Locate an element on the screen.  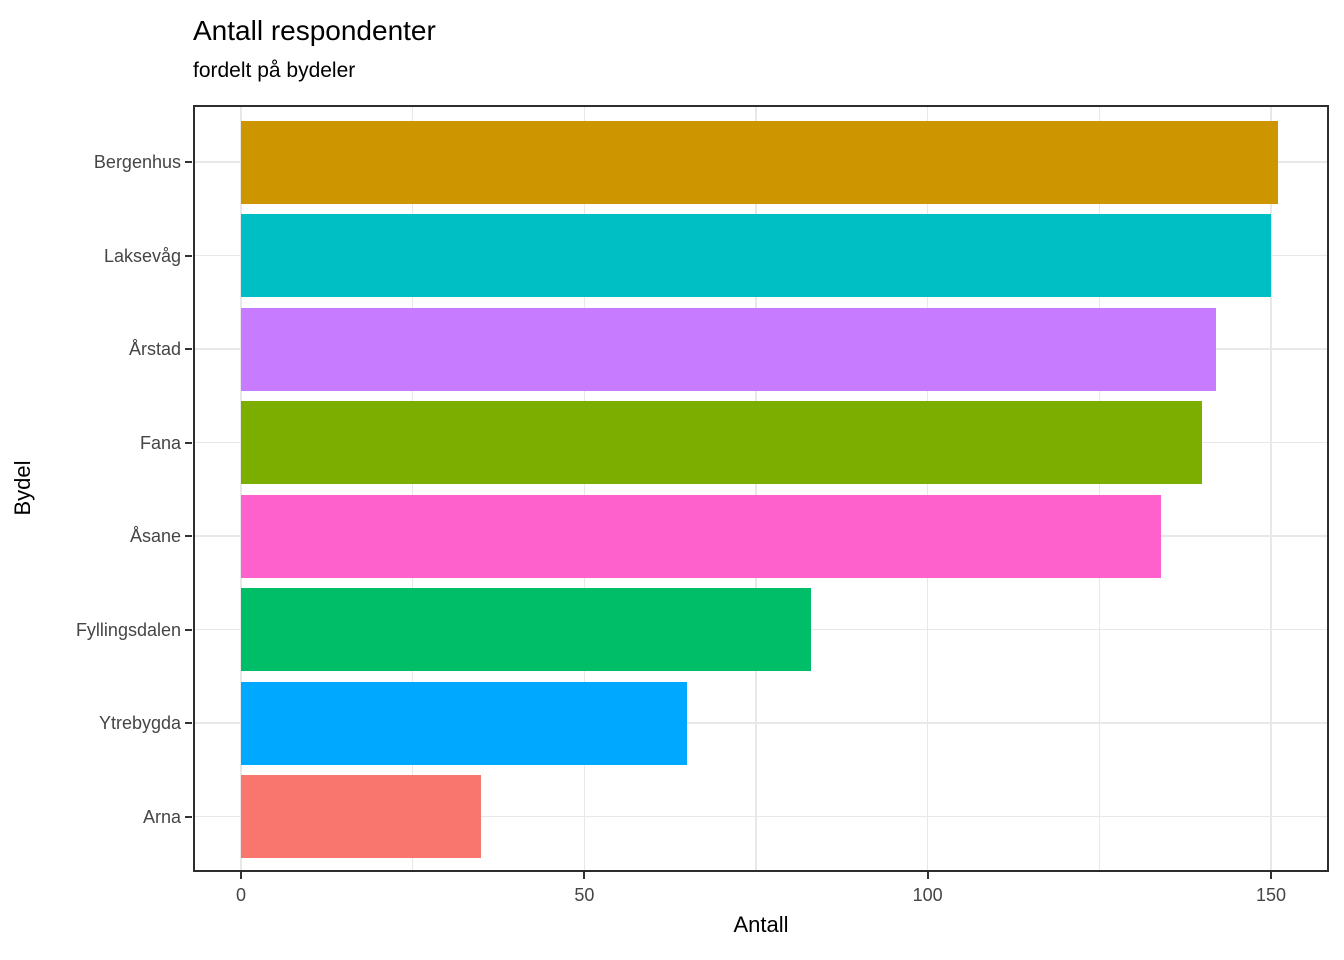
y-tick-label: Fana is located at coordinates (160, 442).